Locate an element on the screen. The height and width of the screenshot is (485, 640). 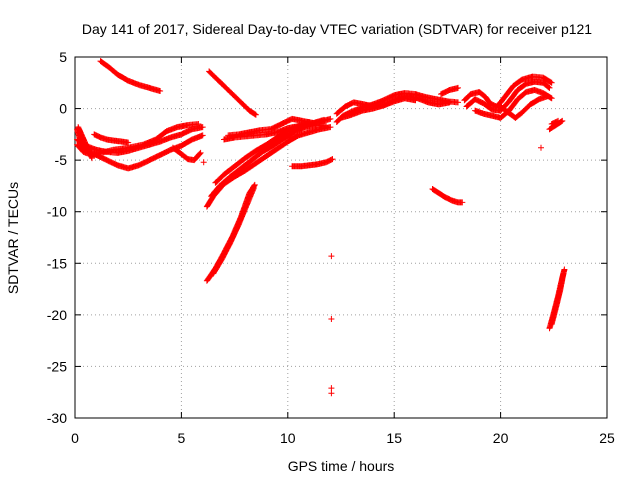
y-tick-label: 5 is located at coordinates (63, 57).